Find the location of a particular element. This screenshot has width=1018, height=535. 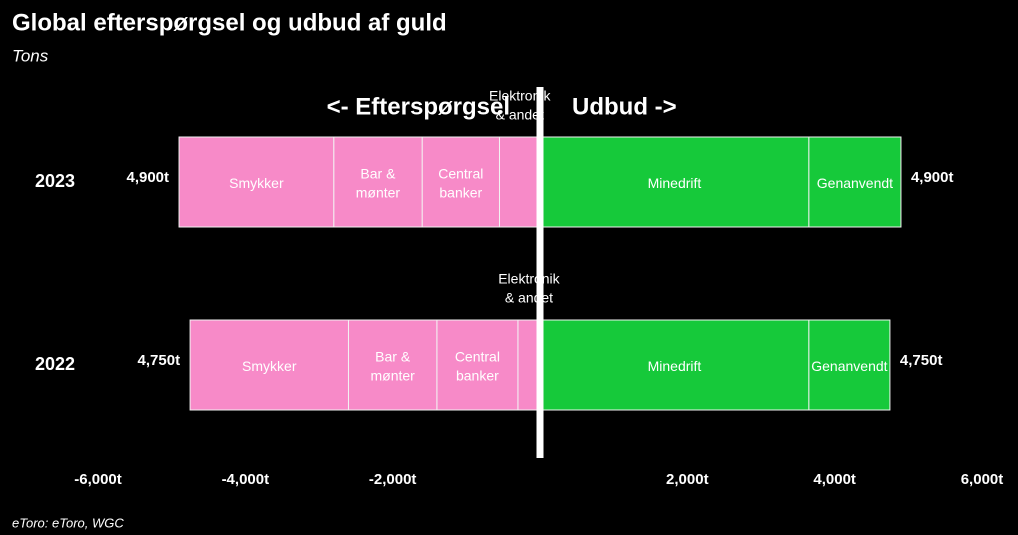

x-tick-label: 4,000t is located at coordinates (834, 479).